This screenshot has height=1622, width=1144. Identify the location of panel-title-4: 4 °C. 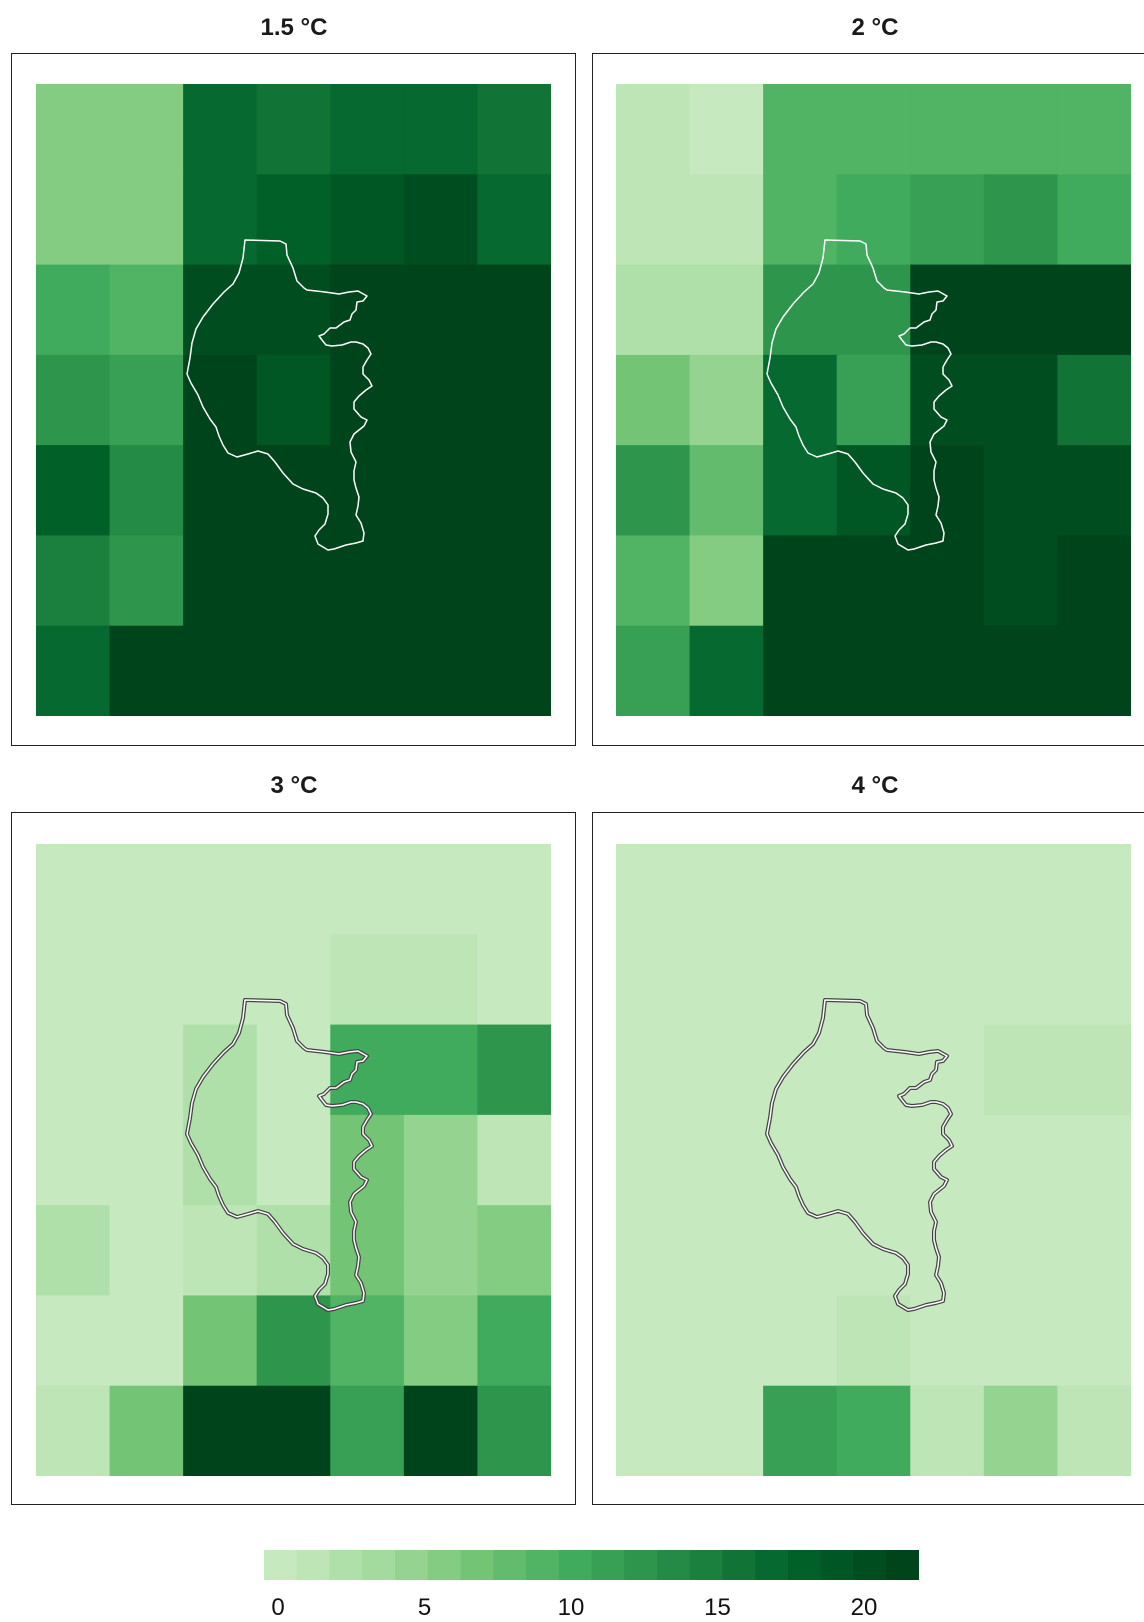
(875, 785).